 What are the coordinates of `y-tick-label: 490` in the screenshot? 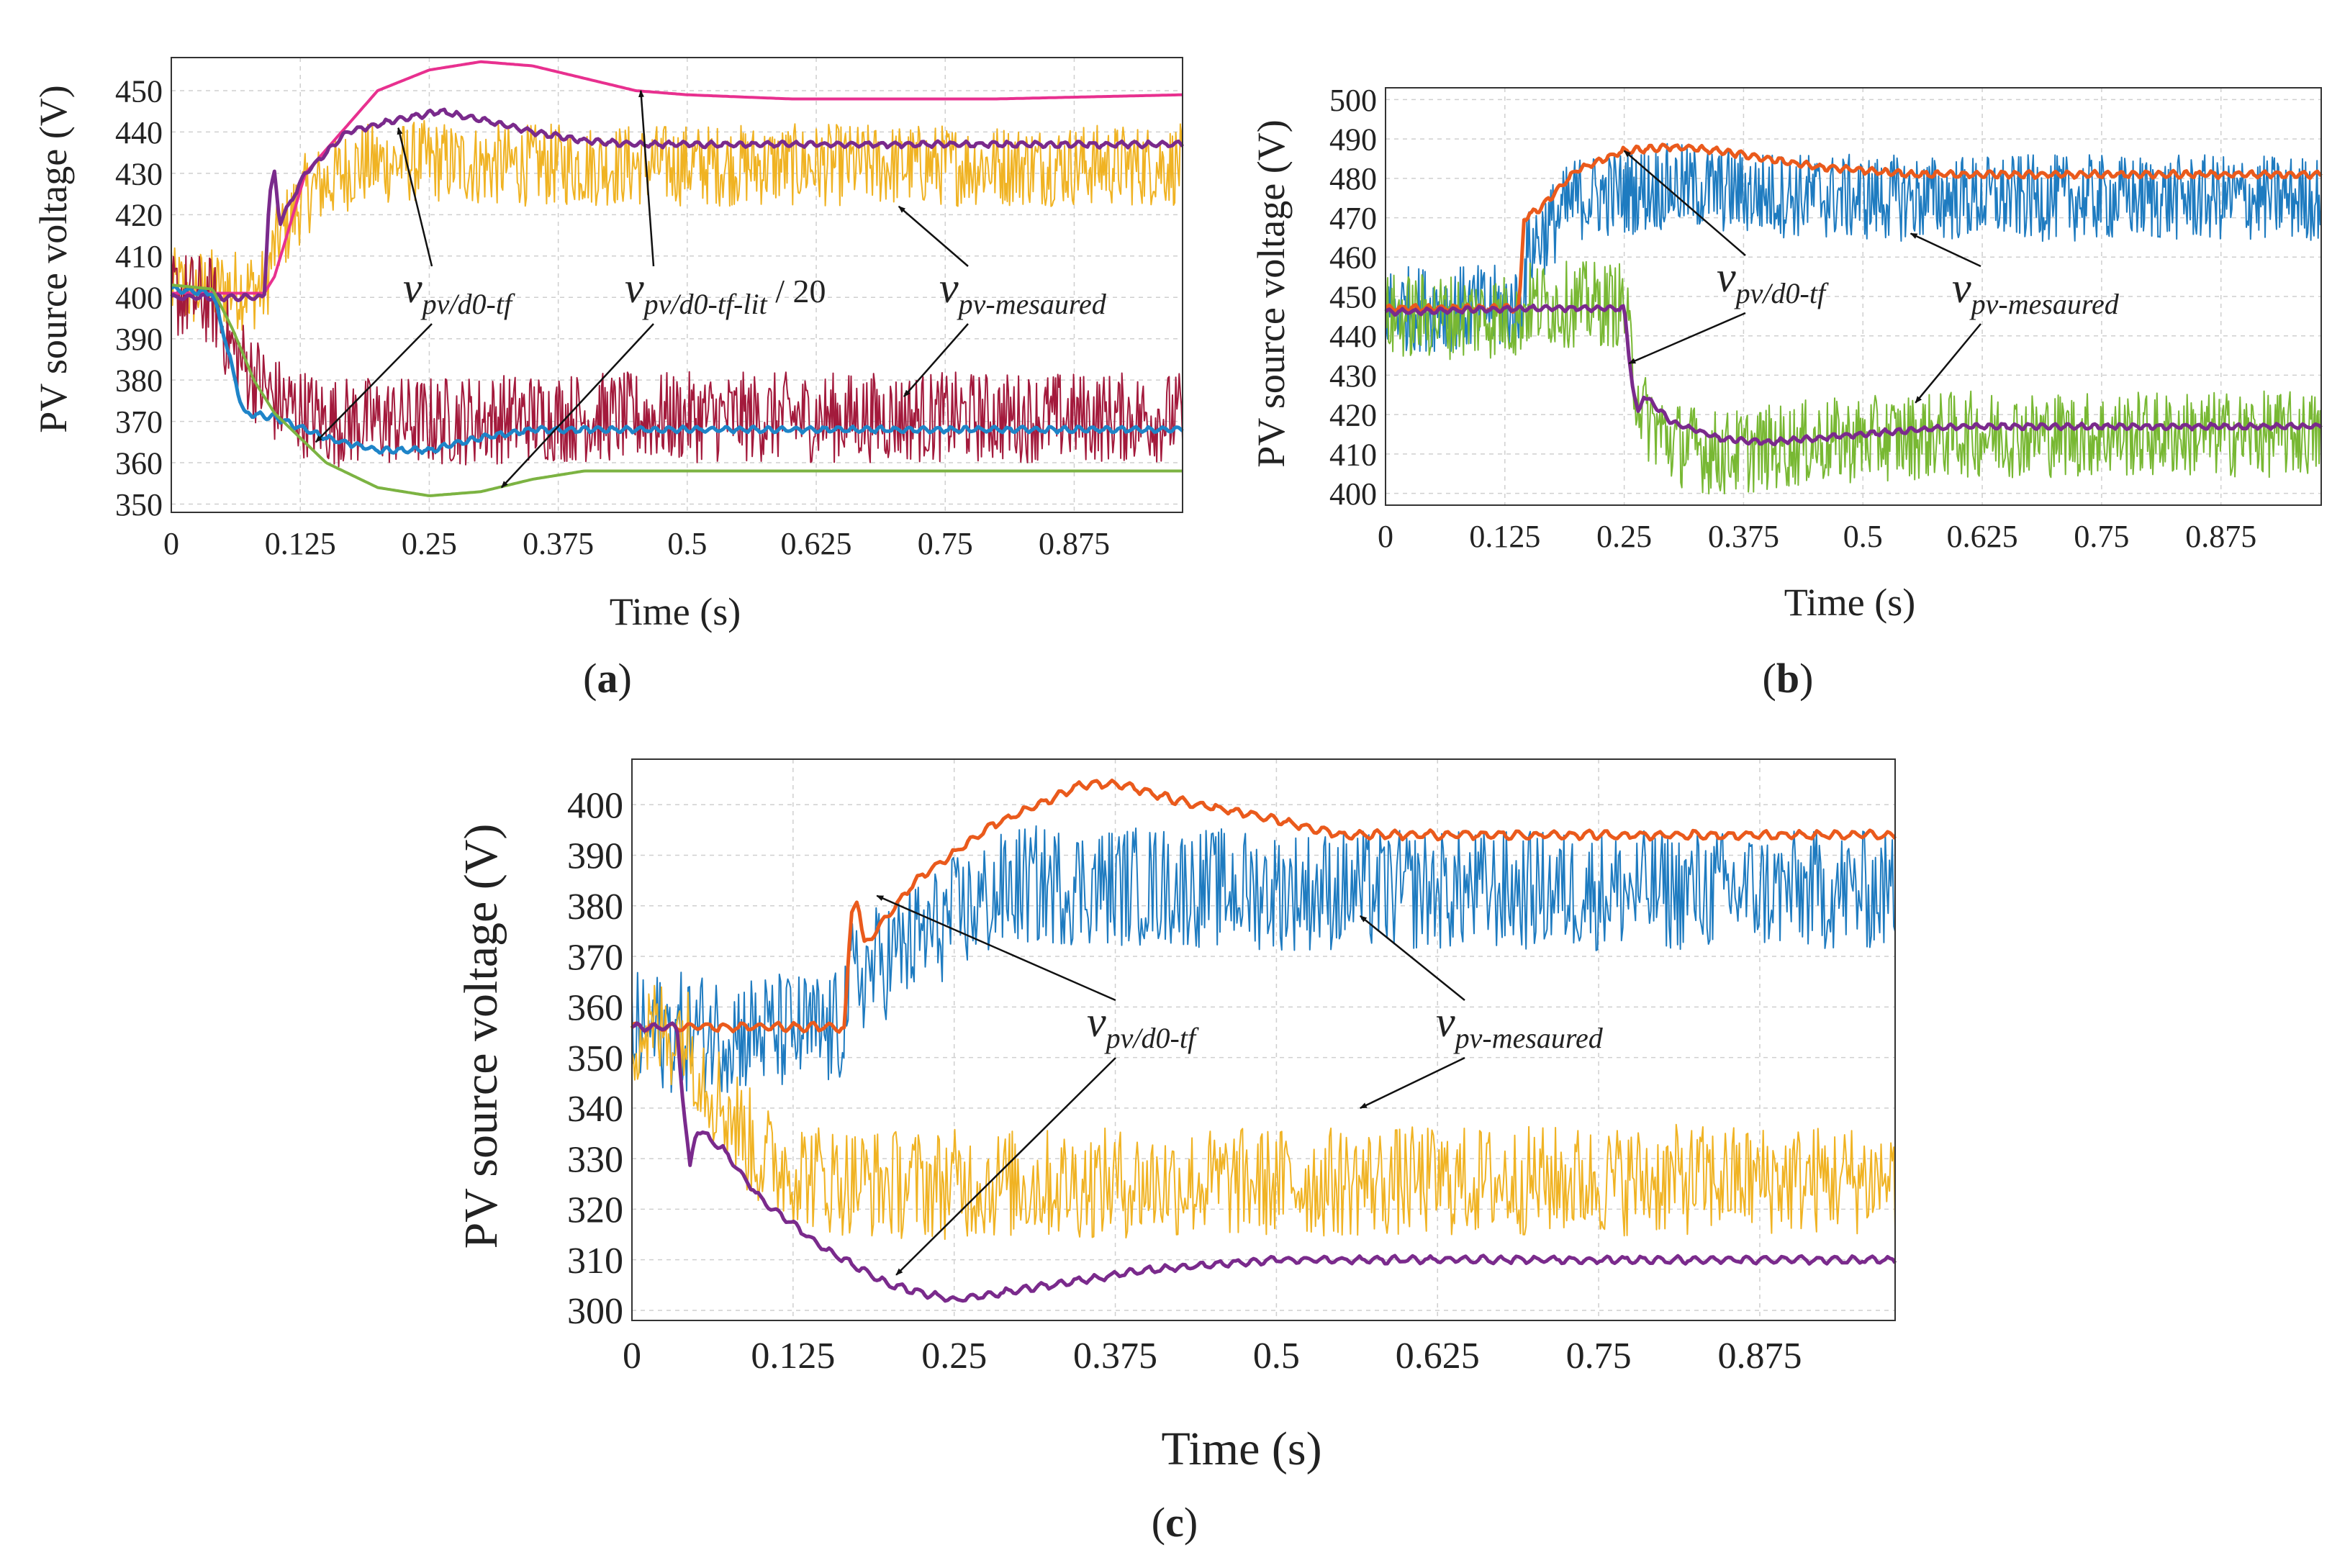 It's located at (1353, 140).